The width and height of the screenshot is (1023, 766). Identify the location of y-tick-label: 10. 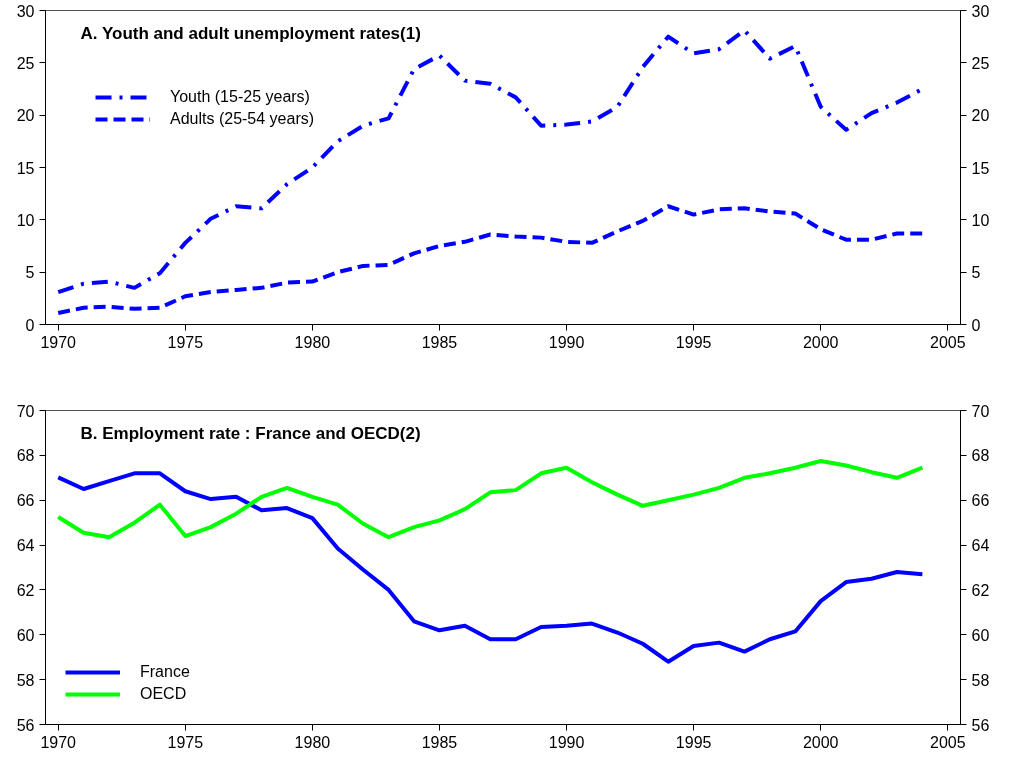
(25, 220).